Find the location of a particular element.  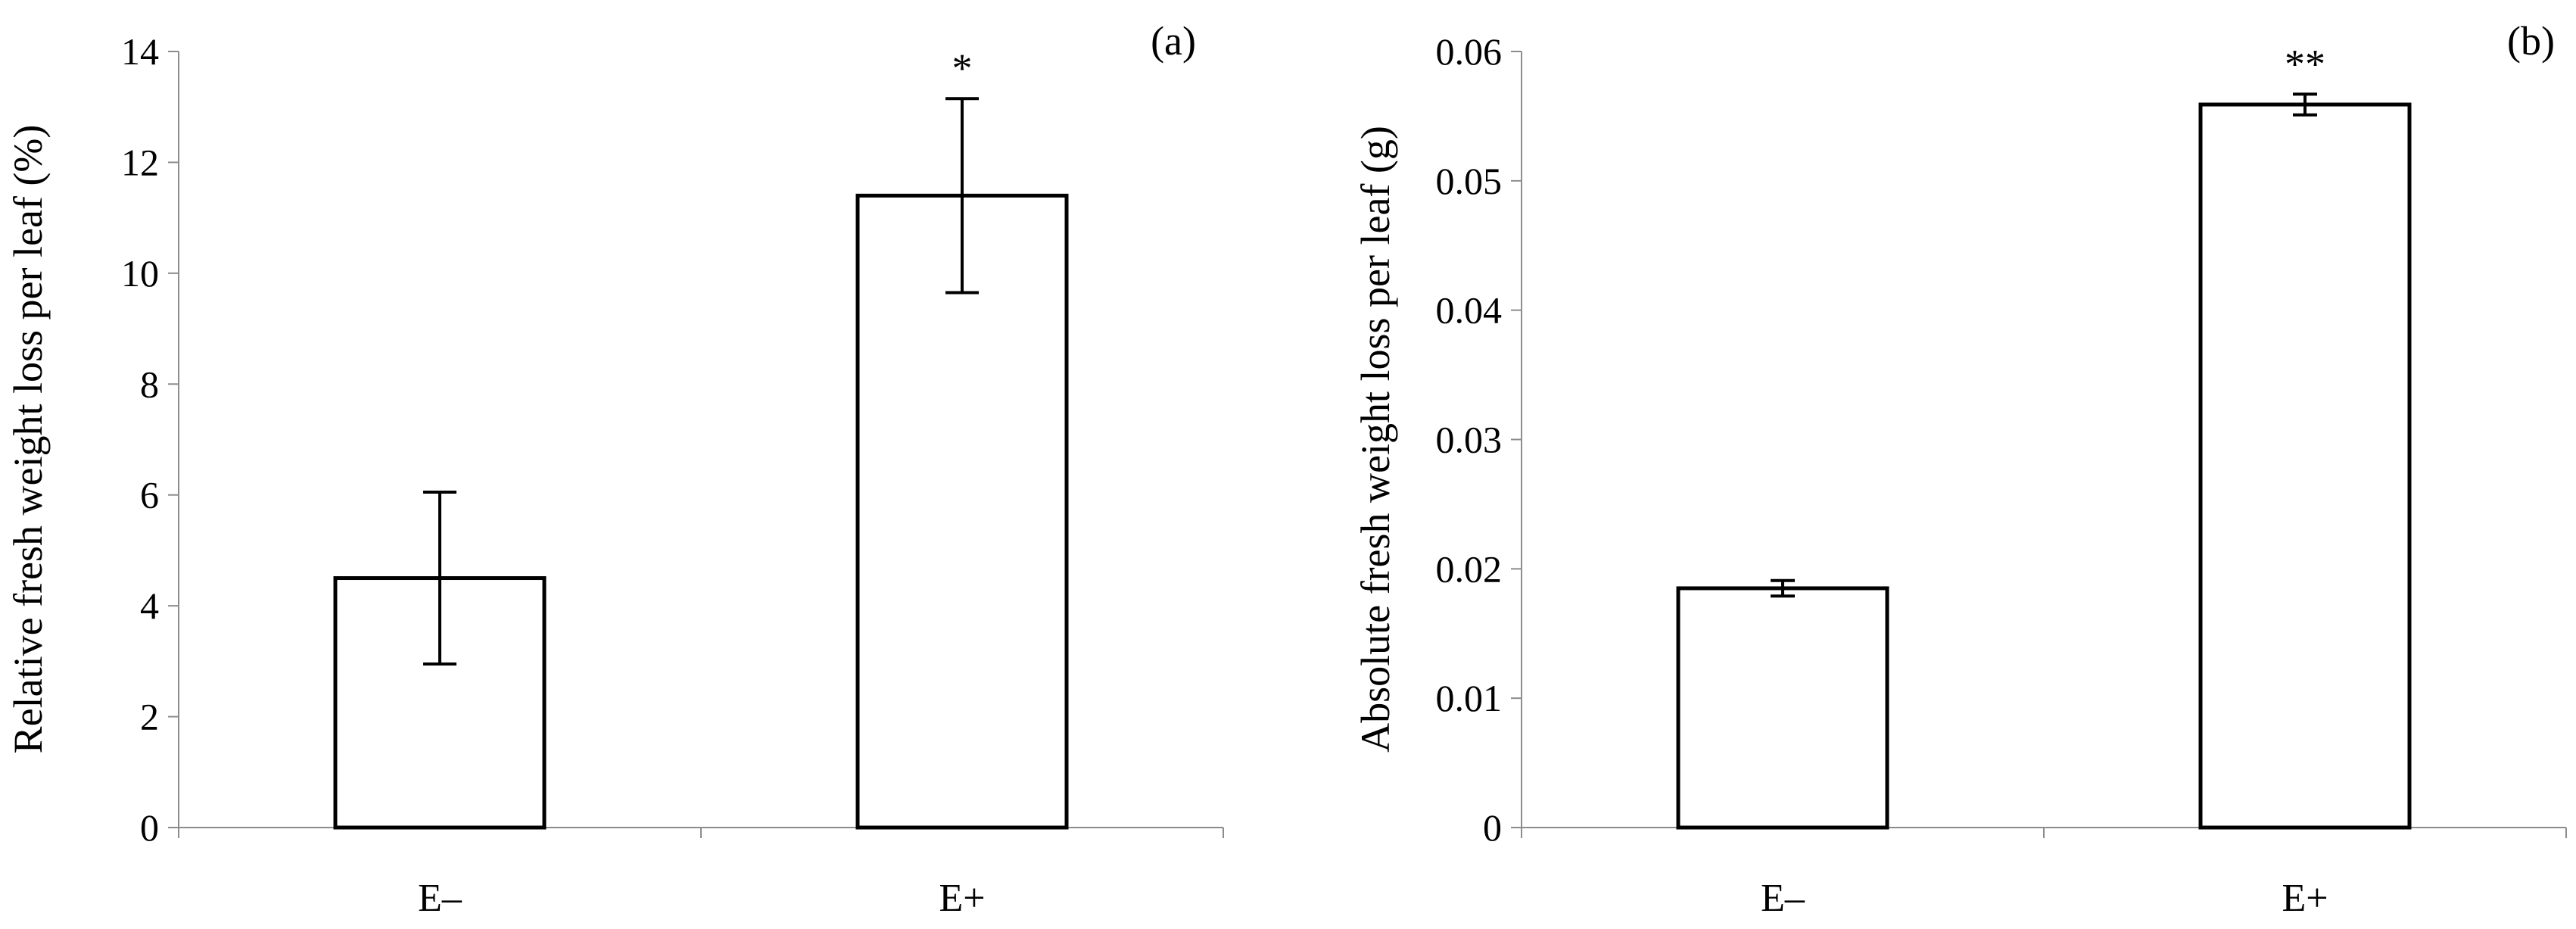

panel-b-y-axis-title: Absolute fresh weight loss per leaf (g) is located at coordinates (1375, 439).